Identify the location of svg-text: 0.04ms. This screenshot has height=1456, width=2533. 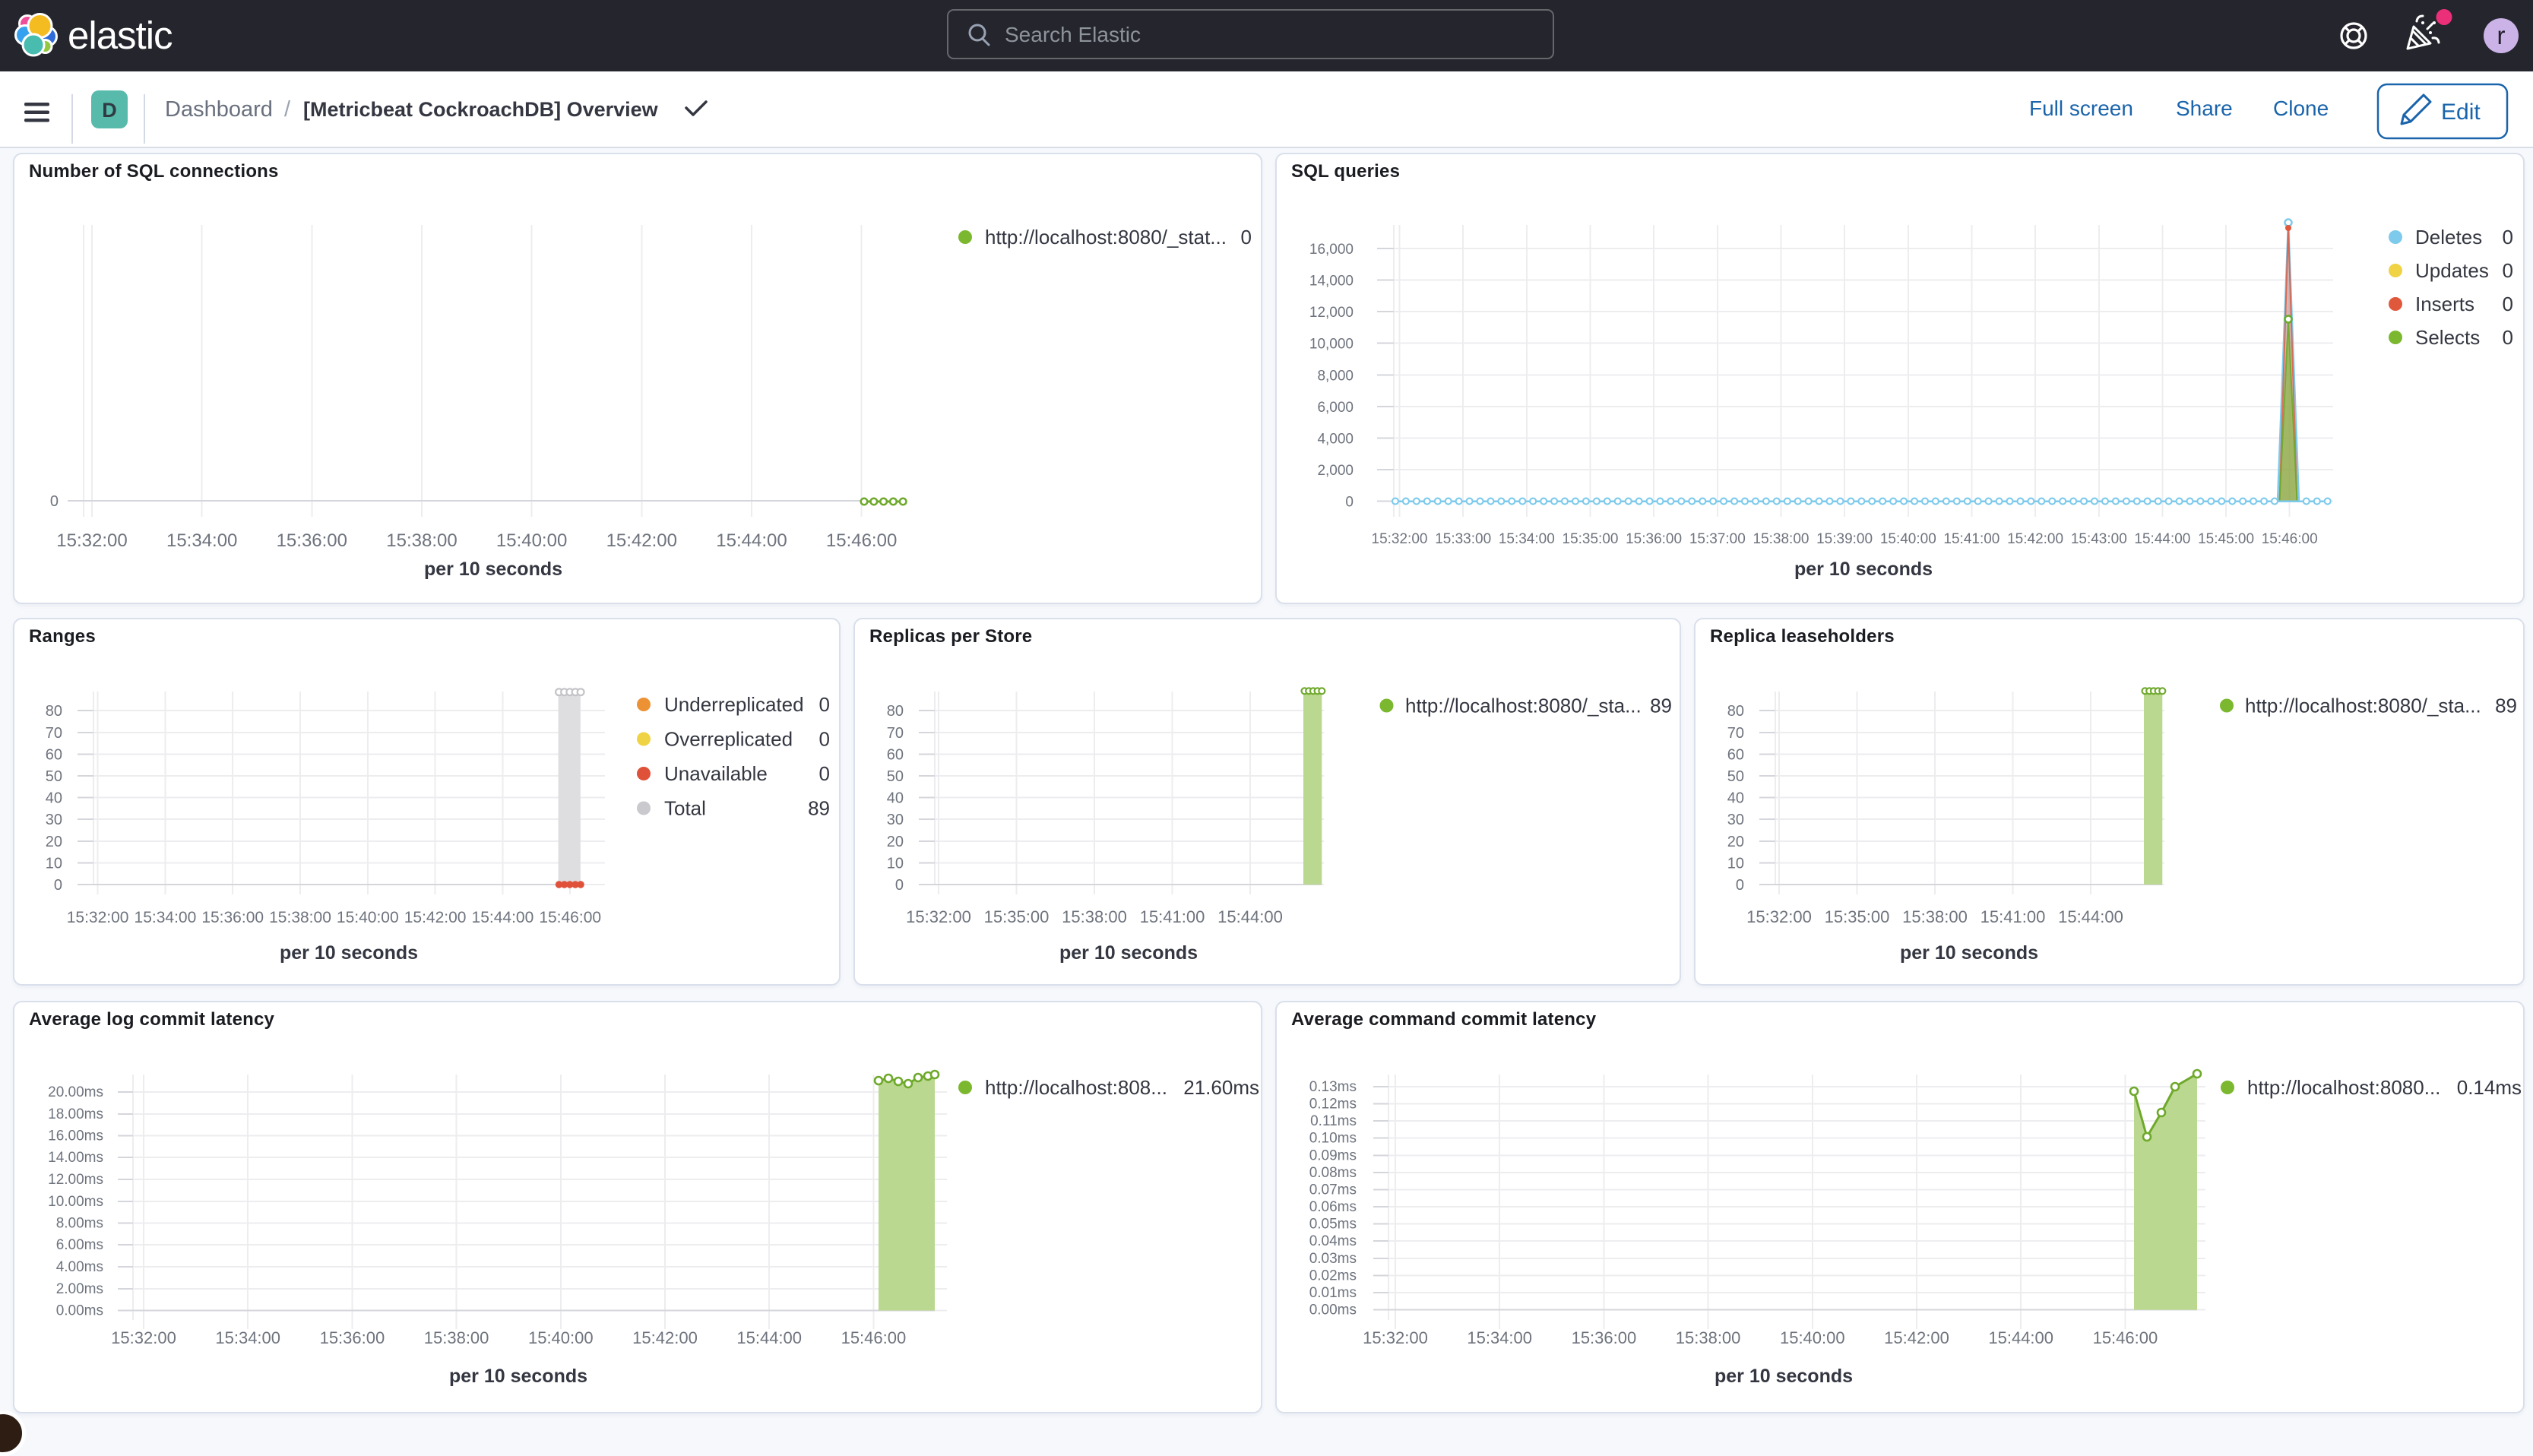
(1333, 1241).